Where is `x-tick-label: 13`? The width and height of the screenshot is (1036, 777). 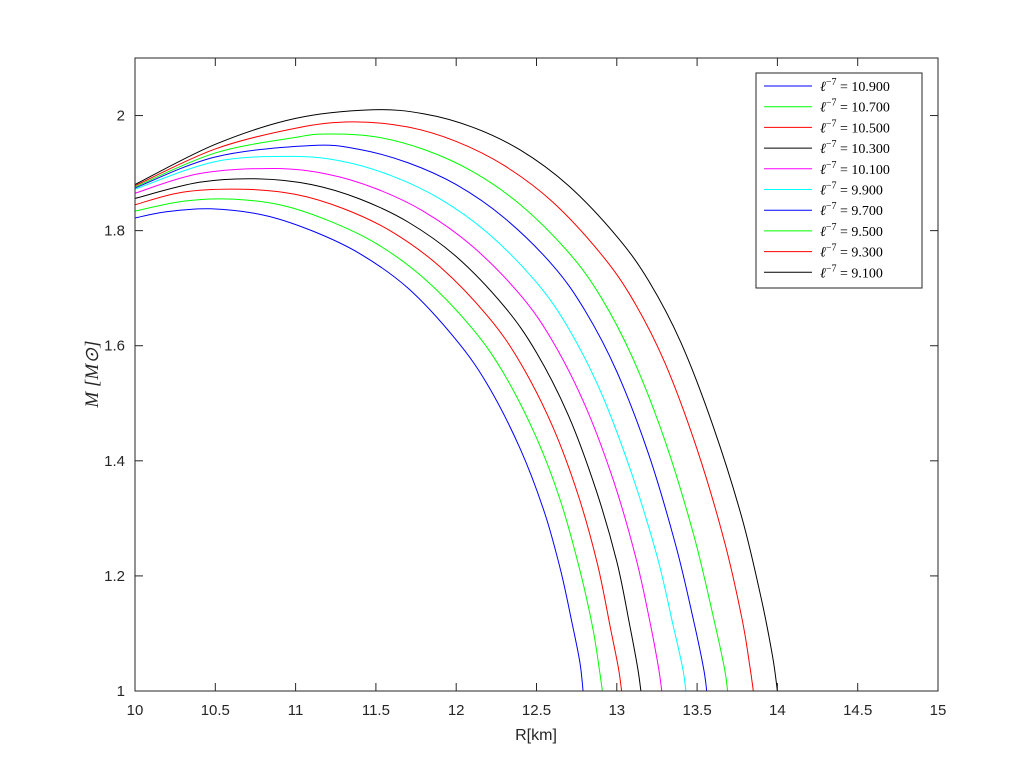
x-tick-label: 13 is located at coordinates (616, 710).